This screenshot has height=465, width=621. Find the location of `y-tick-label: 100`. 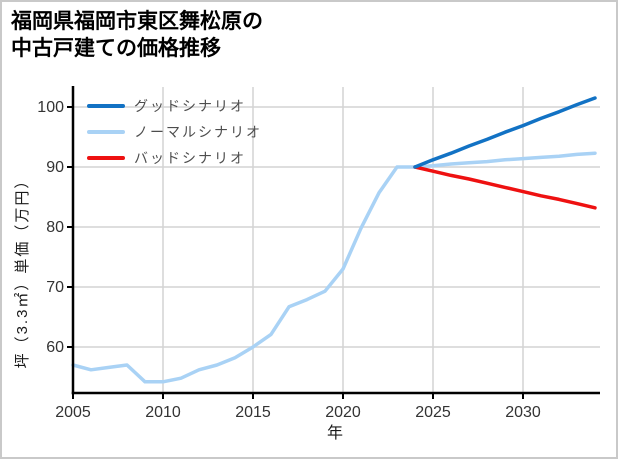

y-tick-label: 100 is located at coordinates (50, 107).